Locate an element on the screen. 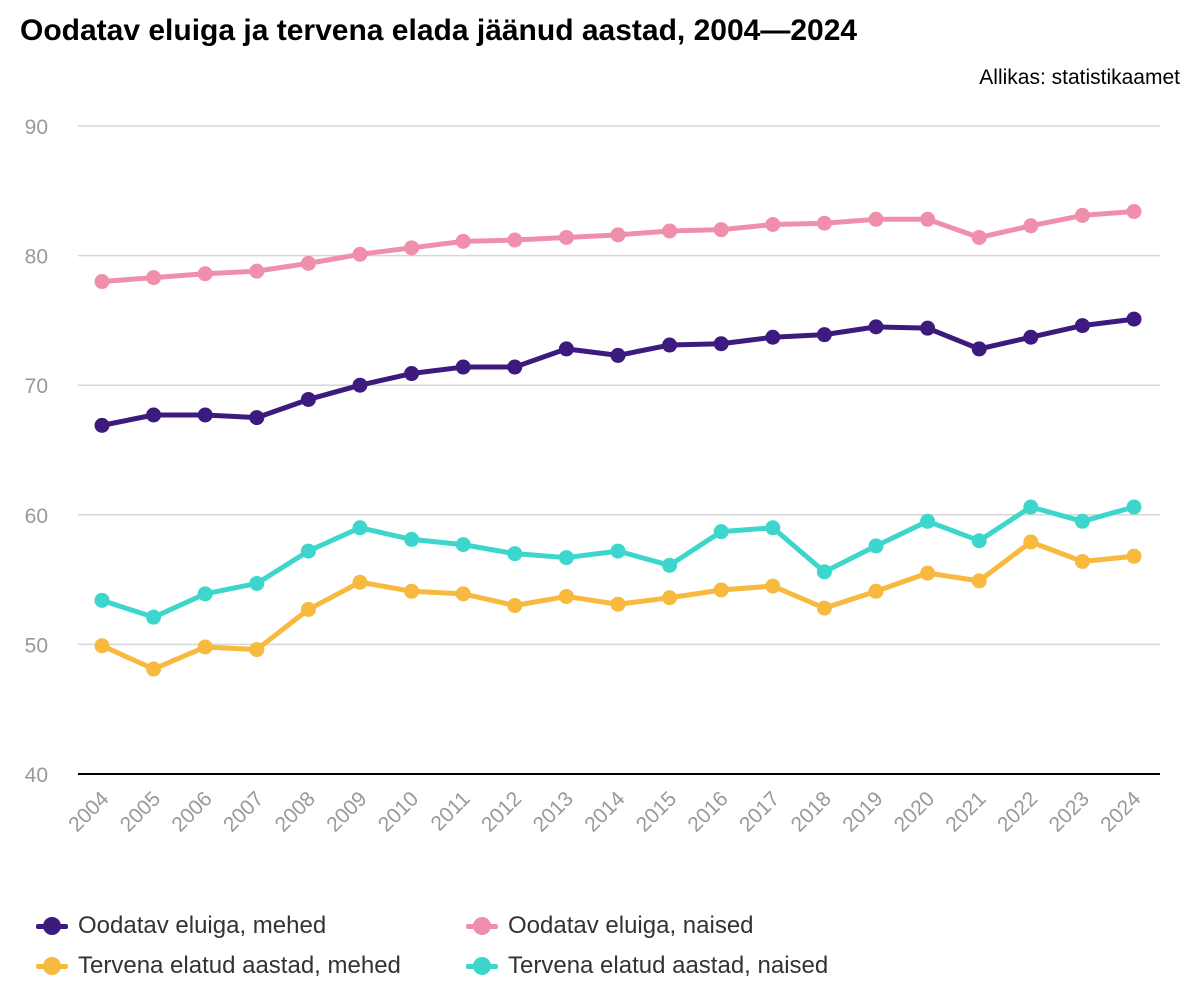  y-tick-label: 60 is located at coordinates (36, 516).